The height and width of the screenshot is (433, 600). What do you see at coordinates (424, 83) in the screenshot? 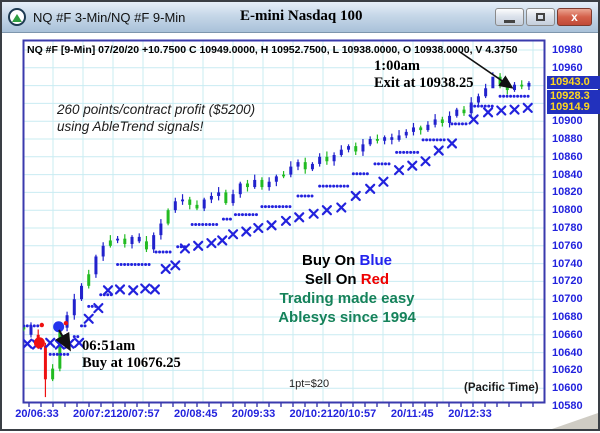
I see `annotation-exit-line2: Exit at 10938.25` at bounding box center [424, 83].